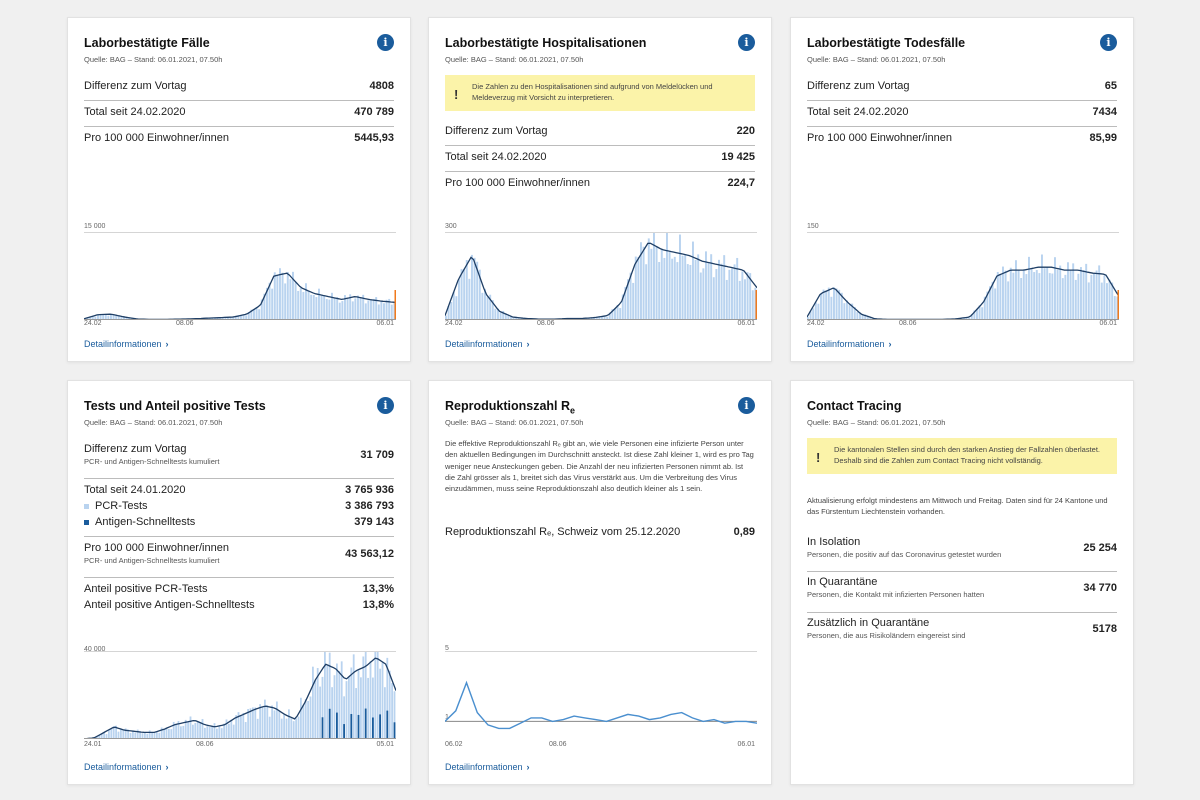 Image resolution: width=1200 pixels, height=800 pixels. Describe the element at coordinates (374, 522) in the screenshot. I see `stat-value: 379 143` at that location.